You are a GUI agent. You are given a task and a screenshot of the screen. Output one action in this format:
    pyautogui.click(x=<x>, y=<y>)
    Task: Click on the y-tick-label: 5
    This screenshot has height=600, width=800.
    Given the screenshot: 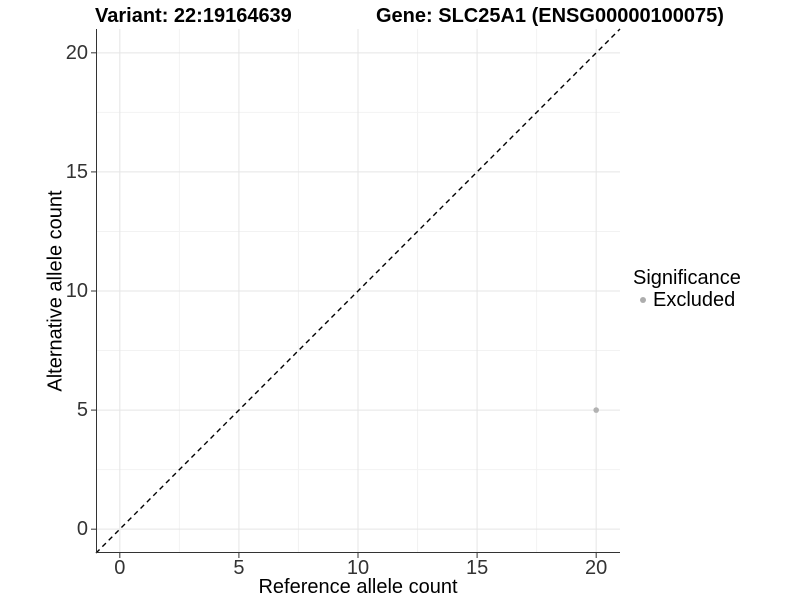 What is the action you would take?
    pyautogui.click(x=82, y=410)
    